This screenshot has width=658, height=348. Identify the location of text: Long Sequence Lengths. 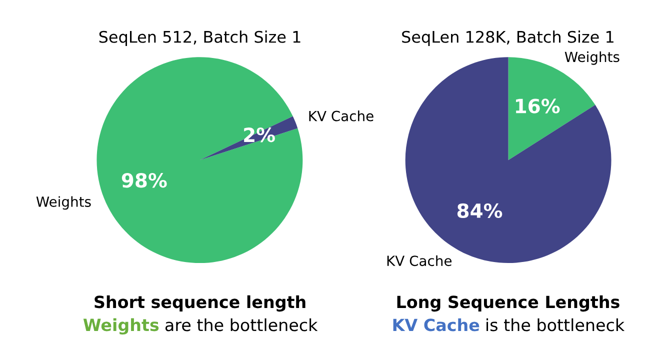
(508, 303).